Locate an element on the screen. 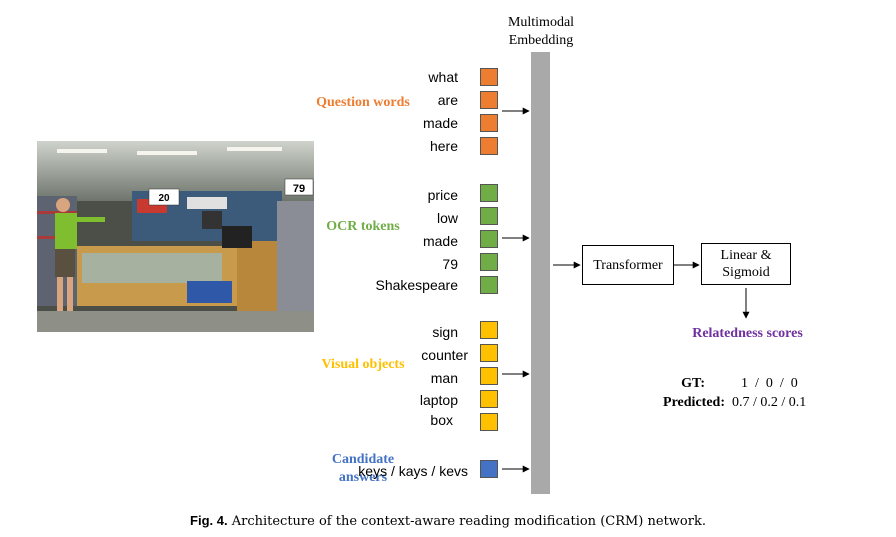 This screenshot has height=537, width=896. store-photo: 20 79 is located at coordinates (175, 236).